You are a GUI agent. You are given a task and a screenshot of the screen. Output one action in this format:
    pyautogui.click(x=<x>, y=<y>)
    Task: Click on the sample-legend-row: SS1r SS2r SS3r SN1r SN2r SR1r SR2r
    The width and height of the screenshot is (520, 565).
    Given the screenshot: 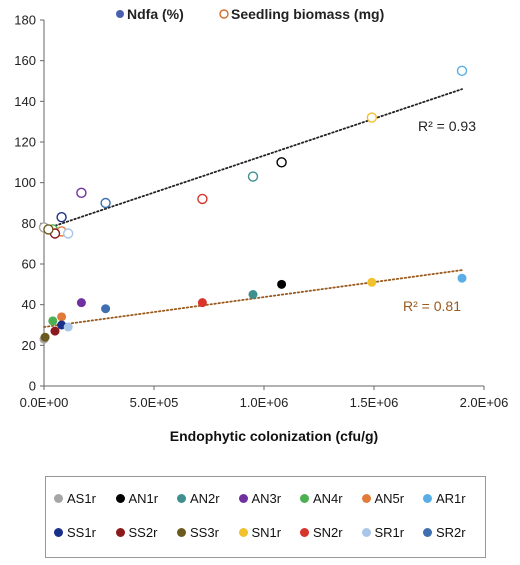 What is the action you would take?
    pyautogui.click(x=269, y=532)
    